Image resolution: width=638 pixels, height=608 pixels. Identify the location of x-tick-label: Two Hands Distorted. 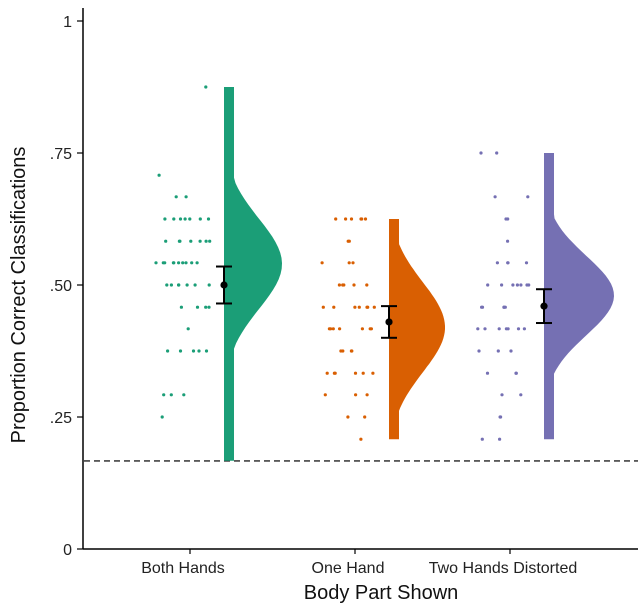
(503, 568).